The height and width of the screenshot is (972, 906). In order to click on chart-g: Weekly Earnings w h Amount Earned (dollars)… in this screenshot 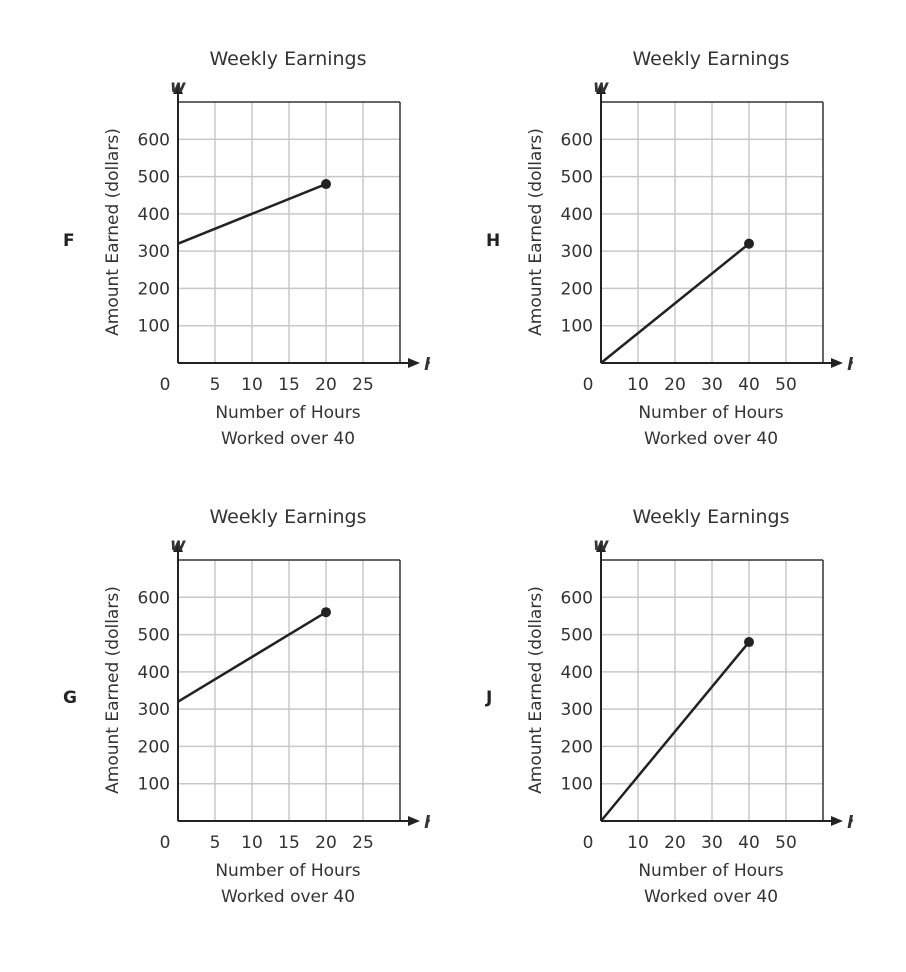, I will do `click(266, 706)`.